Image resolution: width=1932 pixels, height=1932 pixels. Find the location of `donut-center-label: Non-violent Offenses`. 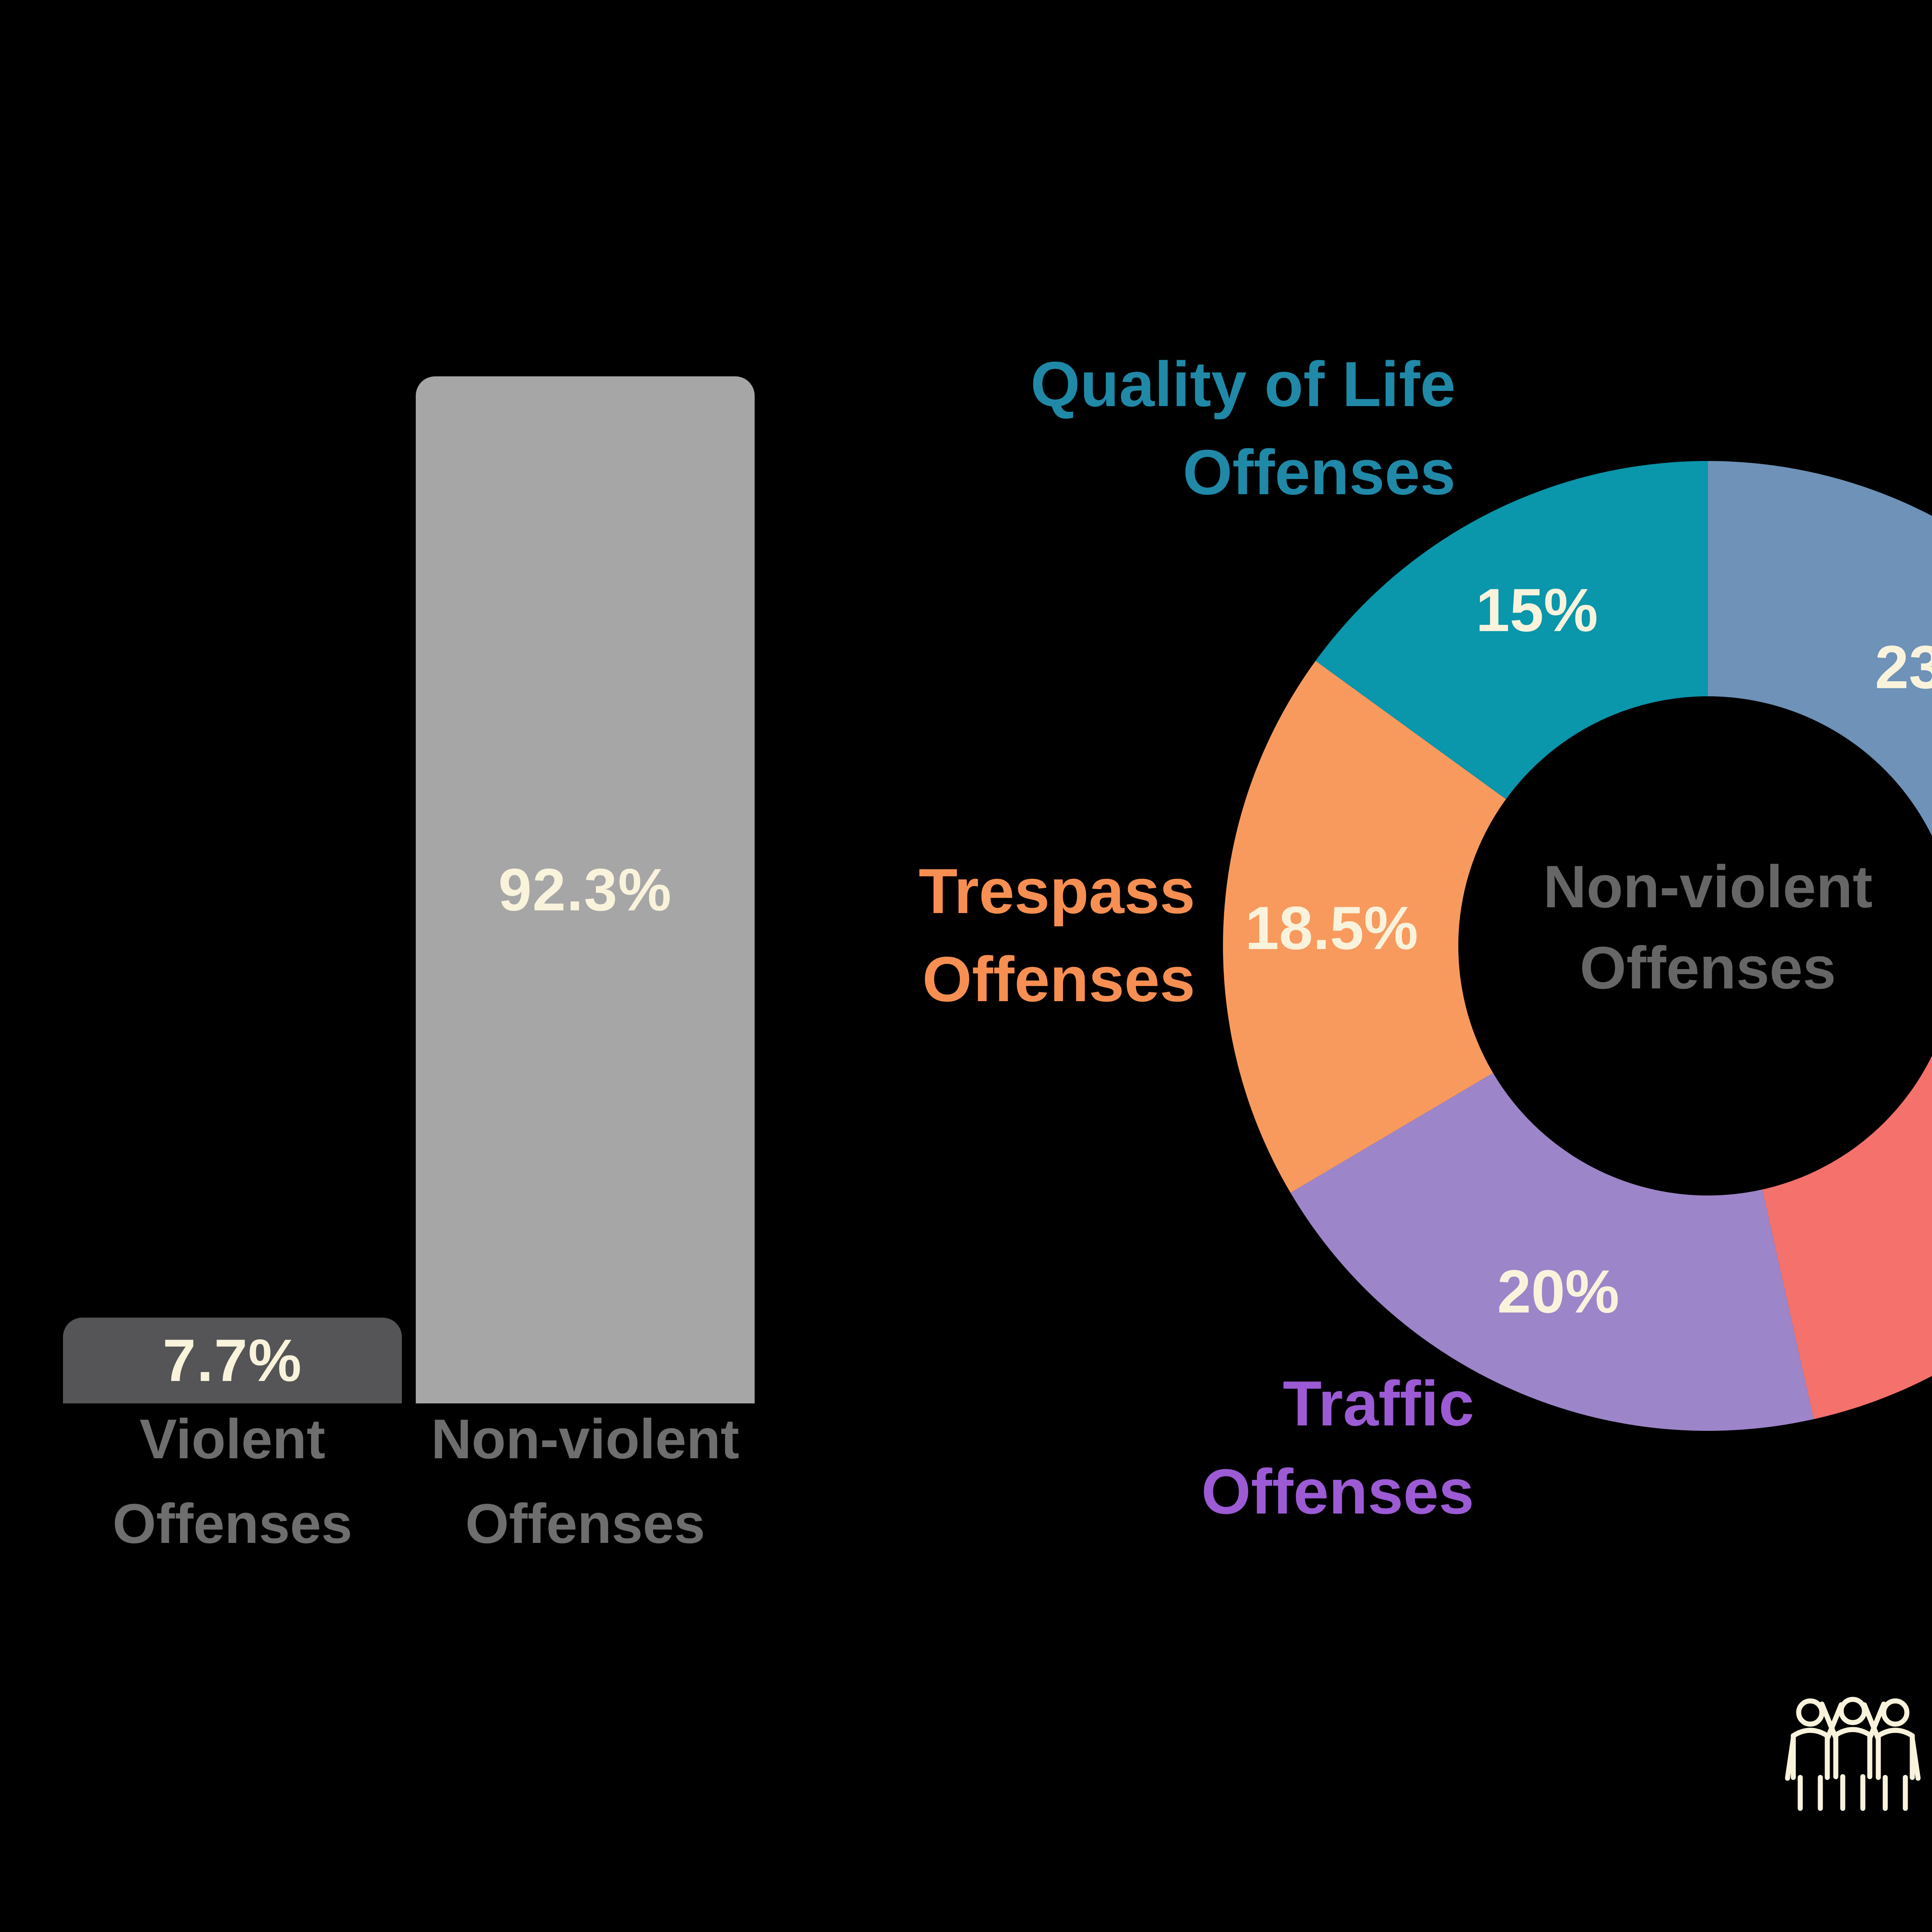

donut-center-label: Non-violent Offenses is located at coordinates (1695, 928).